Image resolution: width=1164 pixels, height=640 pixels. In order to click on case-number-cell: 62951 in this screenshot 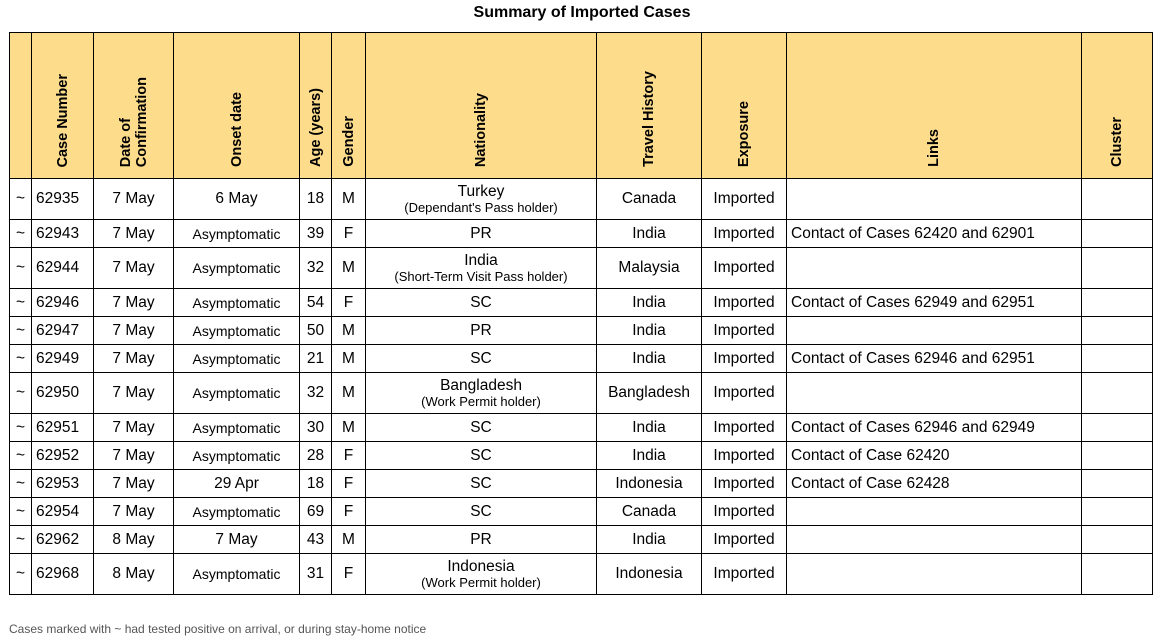, I will do `click(62, 427)`.